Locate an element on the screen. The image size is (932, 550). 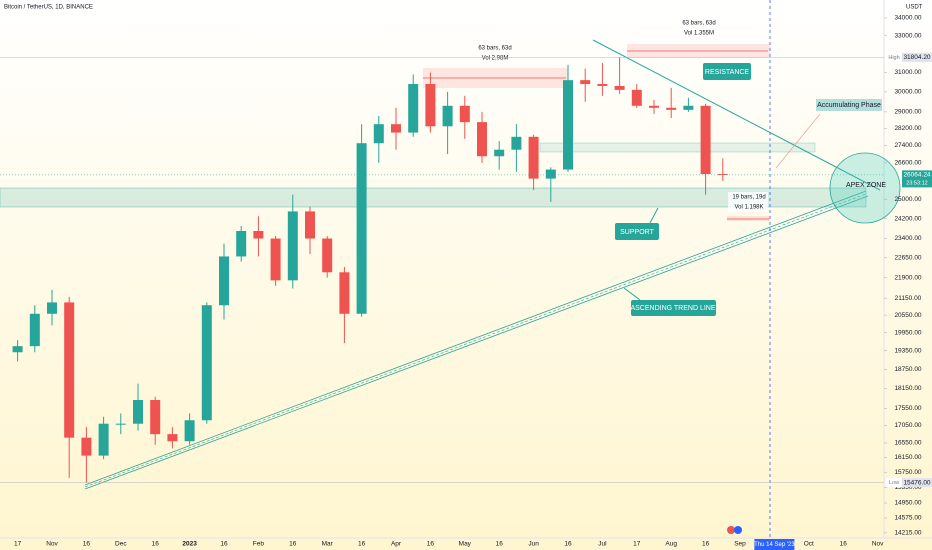
y-tick-label: 24200.00 is located at coordinates (907, 218).